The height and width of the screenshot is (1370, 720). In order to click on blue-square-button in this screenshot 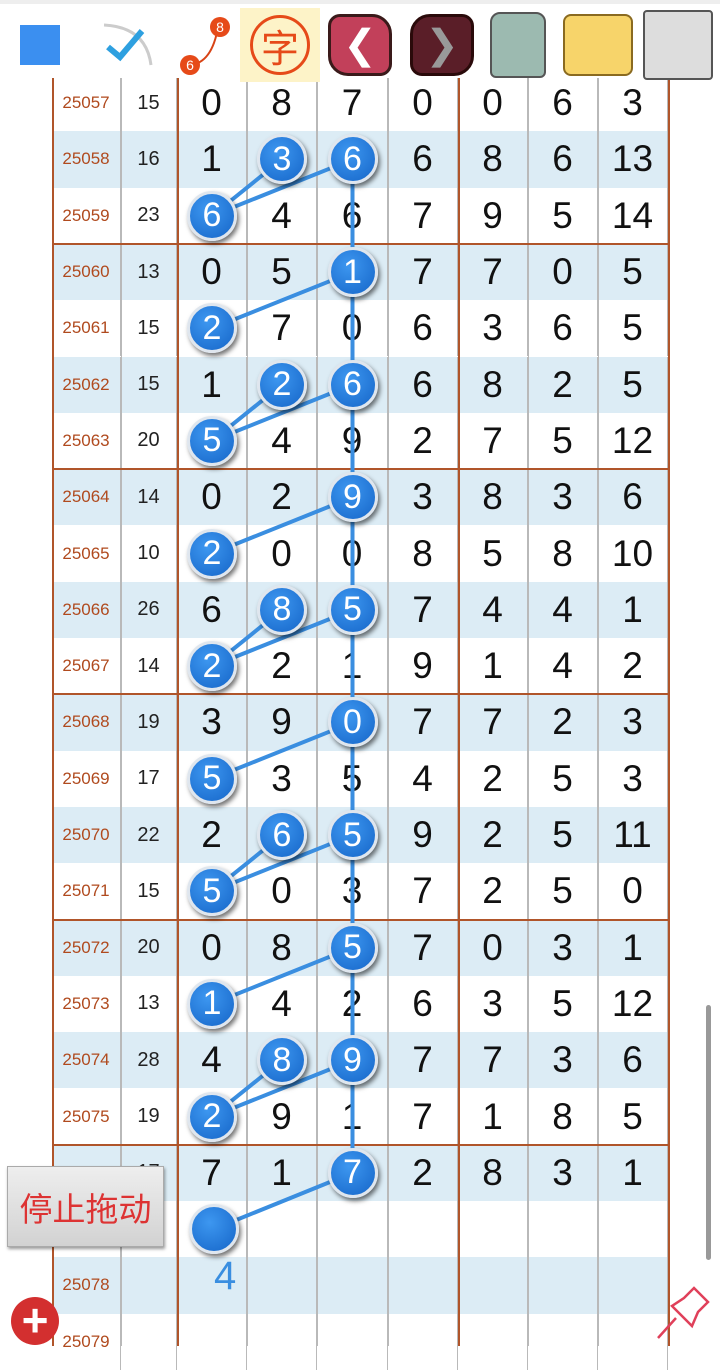, I will do `click(40, 45)`.